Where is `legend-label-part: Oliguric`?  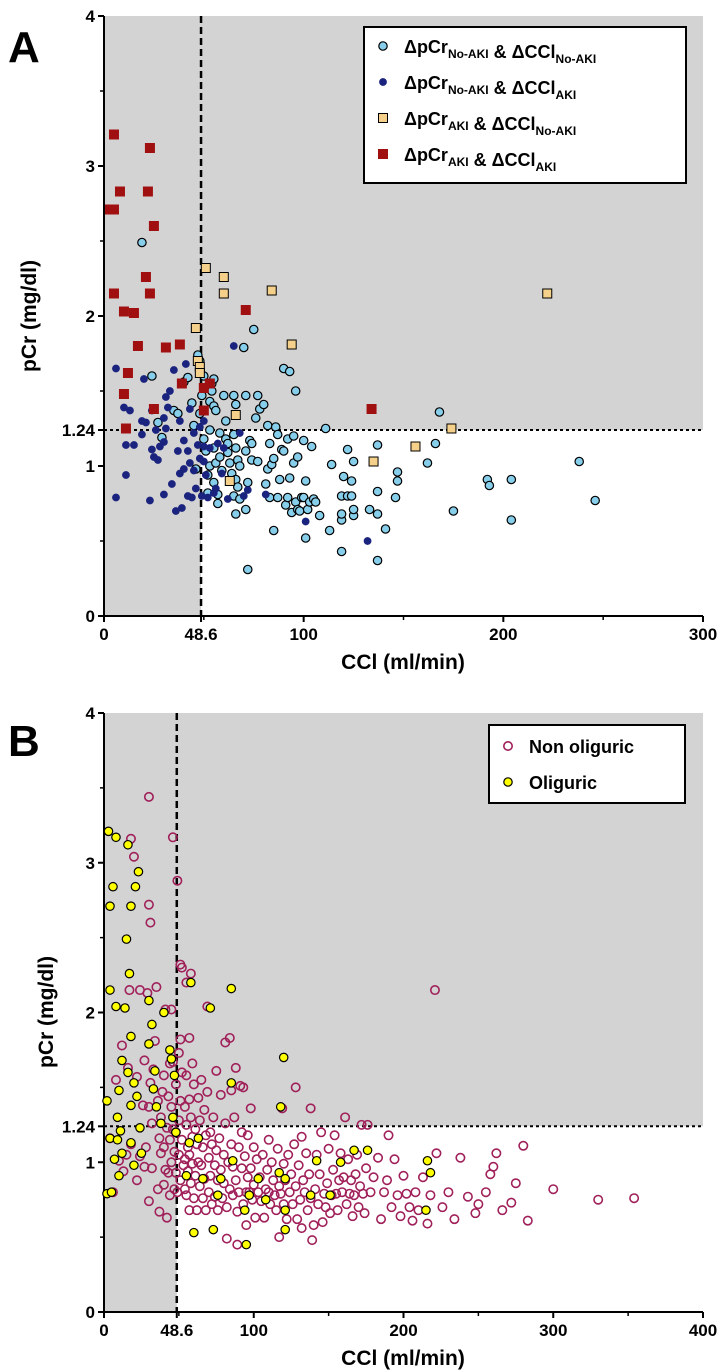 legend-label-part: Oliguric is located at coordinates (563, 783).